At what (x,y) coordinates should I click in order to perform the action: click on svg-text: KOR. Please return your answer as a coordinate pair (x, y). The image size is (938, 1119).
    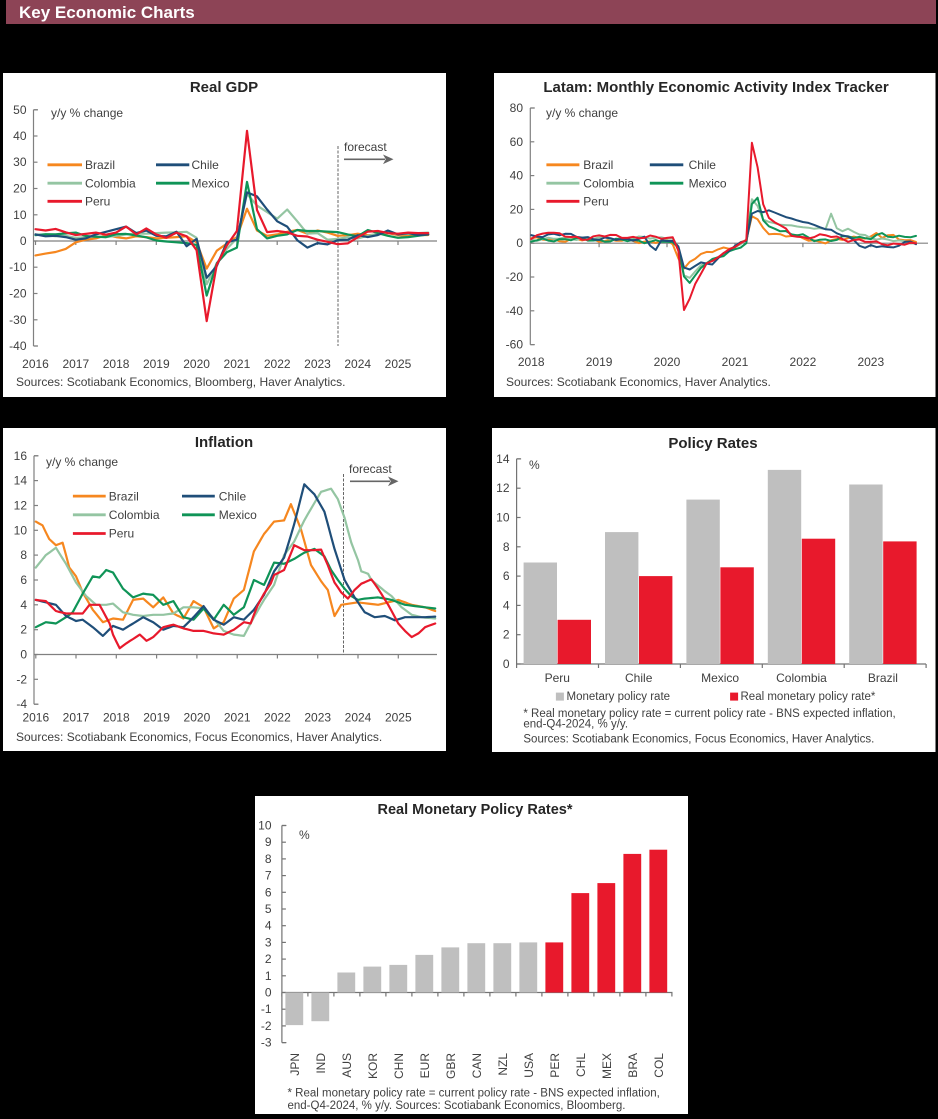
    Looking at the image, I should click on (373, 1066).